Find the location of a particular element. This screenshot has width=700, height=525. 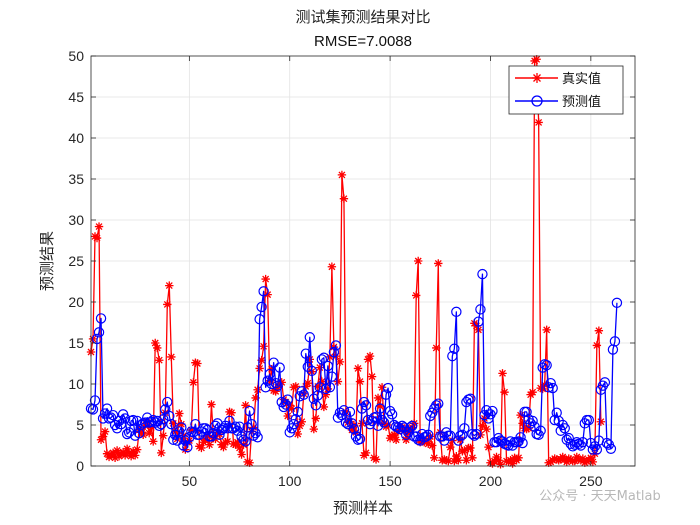

legend-label-pred: 预测值 is located at coordinates (581, 102).